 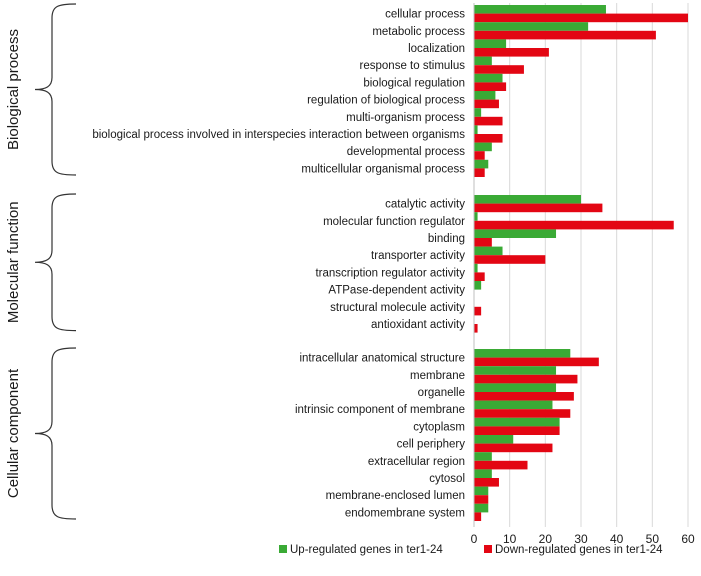 I want to click on bar-up-binding, so click(x=515, y=233).